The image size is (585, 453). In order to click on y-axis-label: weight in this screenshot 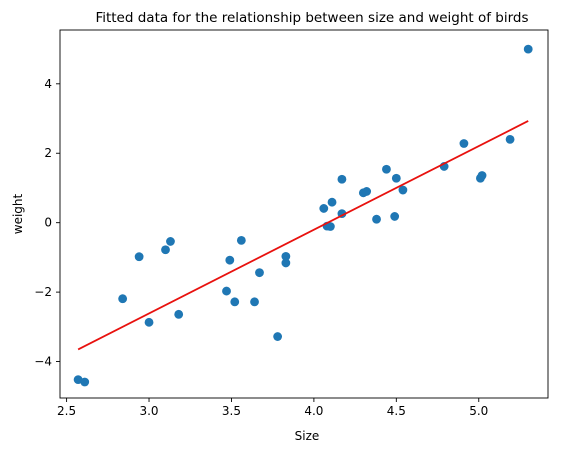, I will do `click(18, 213)`.